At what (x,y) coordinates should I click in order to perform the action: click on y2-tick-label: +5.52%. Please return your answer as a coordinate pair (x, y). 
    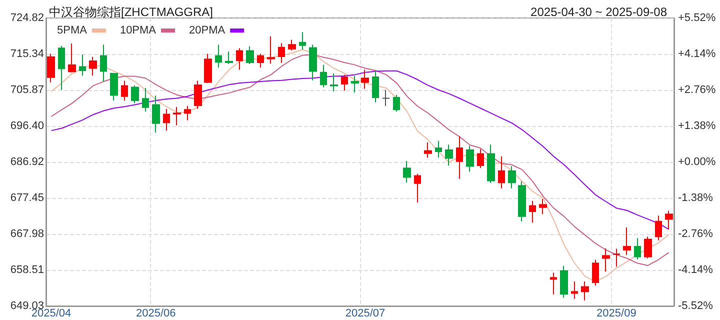
    Looking at the image, I should click on (697, 18).